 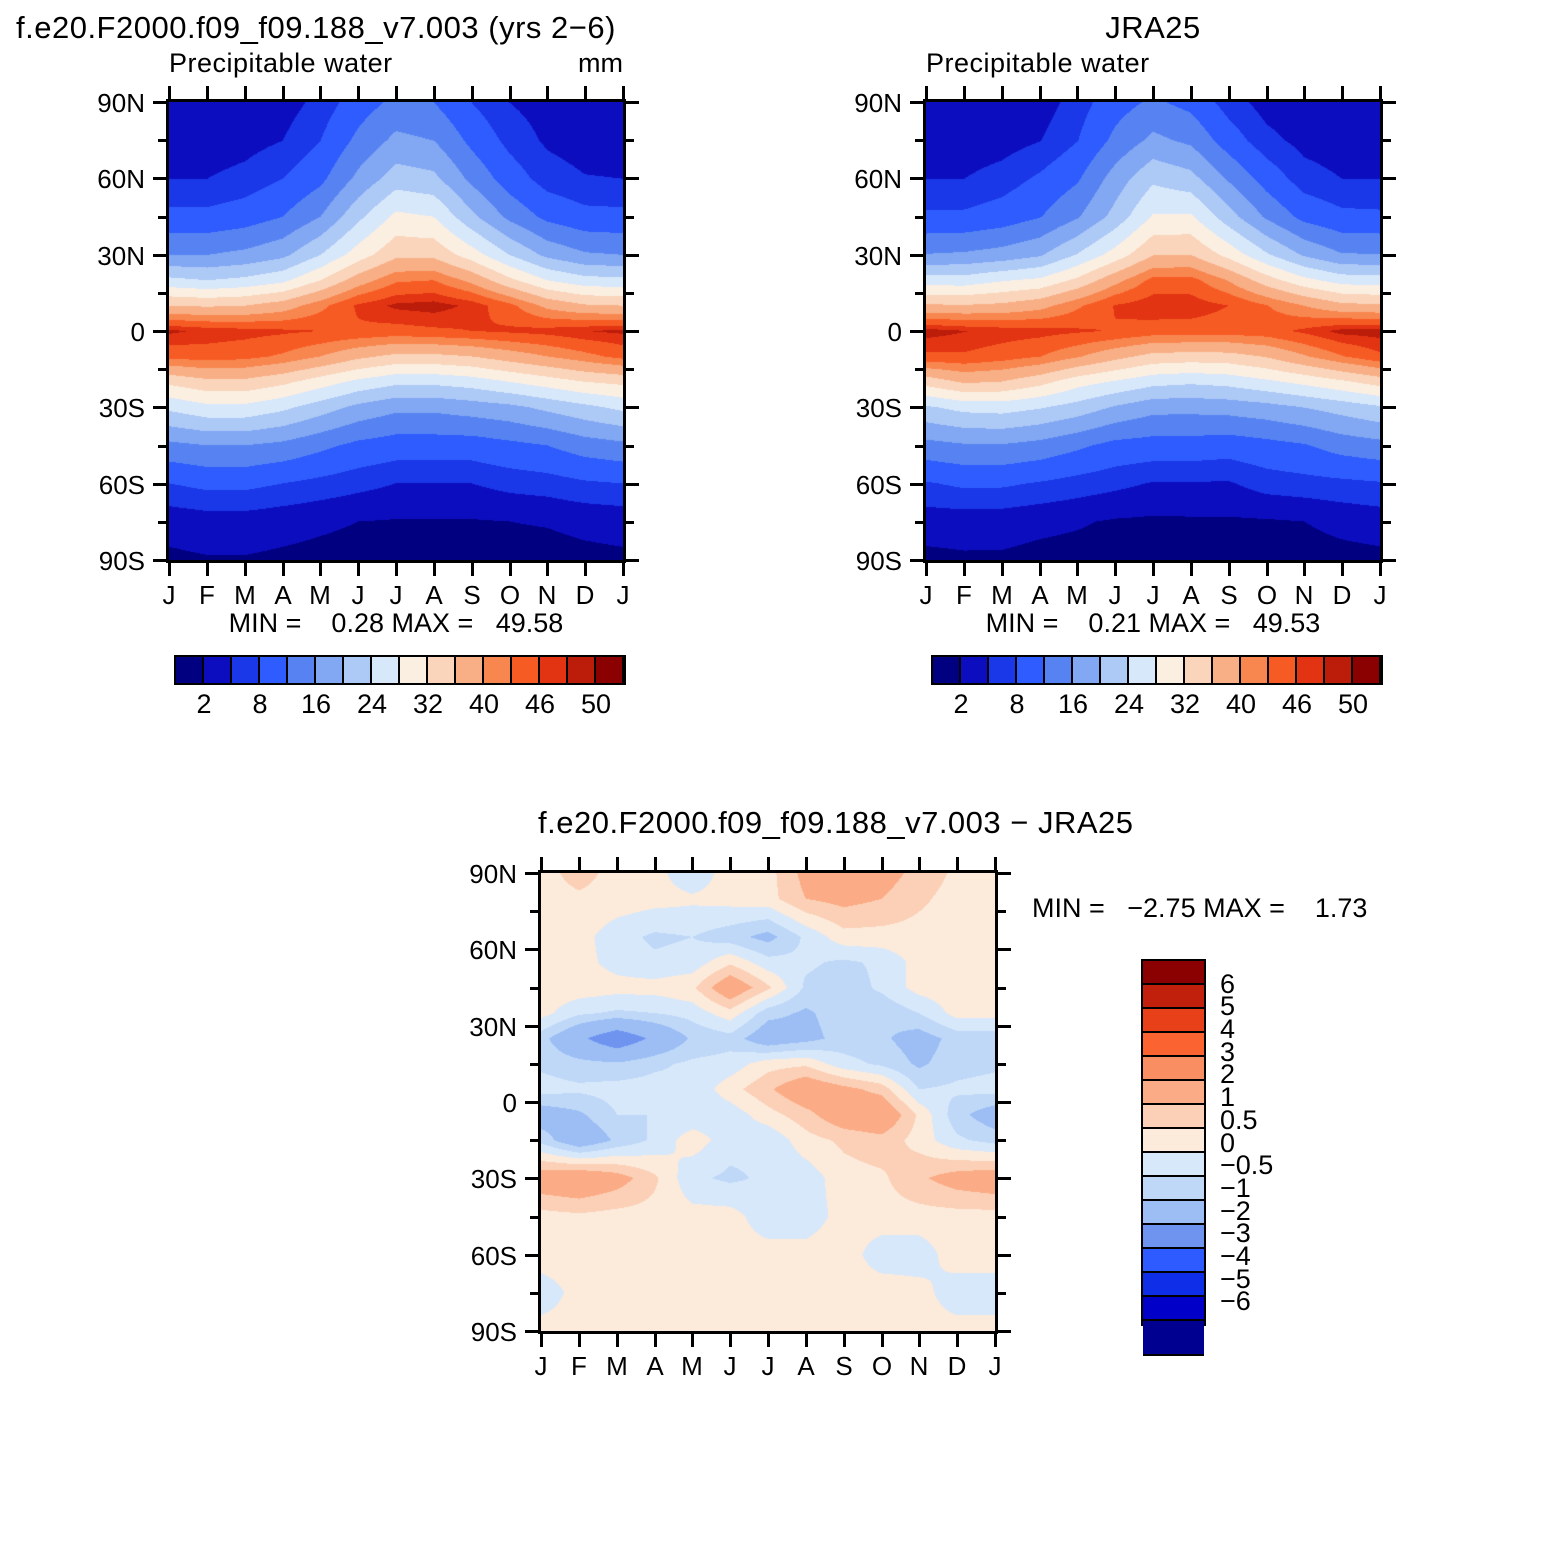 I want to click on month-label: N, so click(x=919, y=1366).